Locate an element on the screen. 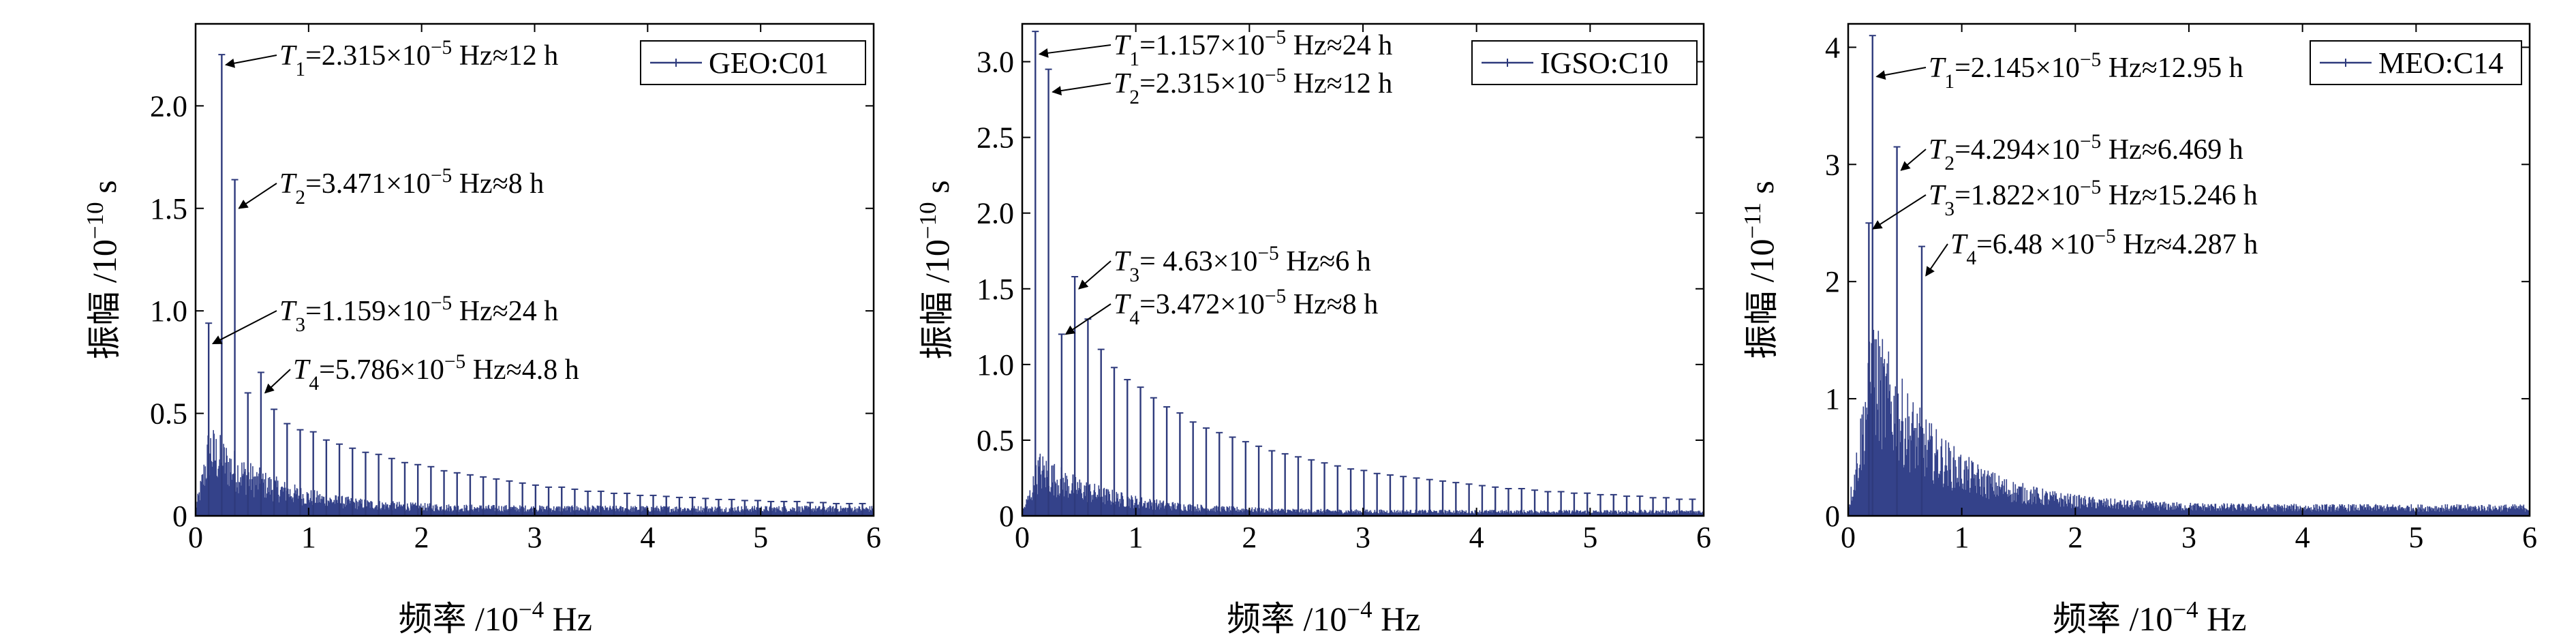  legend: MEO:C14 is located at coordinates (2416, 63).